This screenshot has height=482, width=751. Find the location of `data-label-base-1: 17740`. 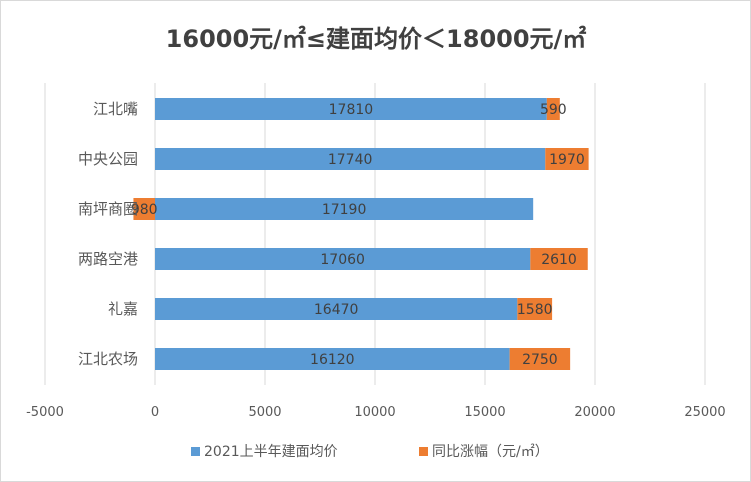

data-label-base-1: 17740 is located at coordinates (350, 160).